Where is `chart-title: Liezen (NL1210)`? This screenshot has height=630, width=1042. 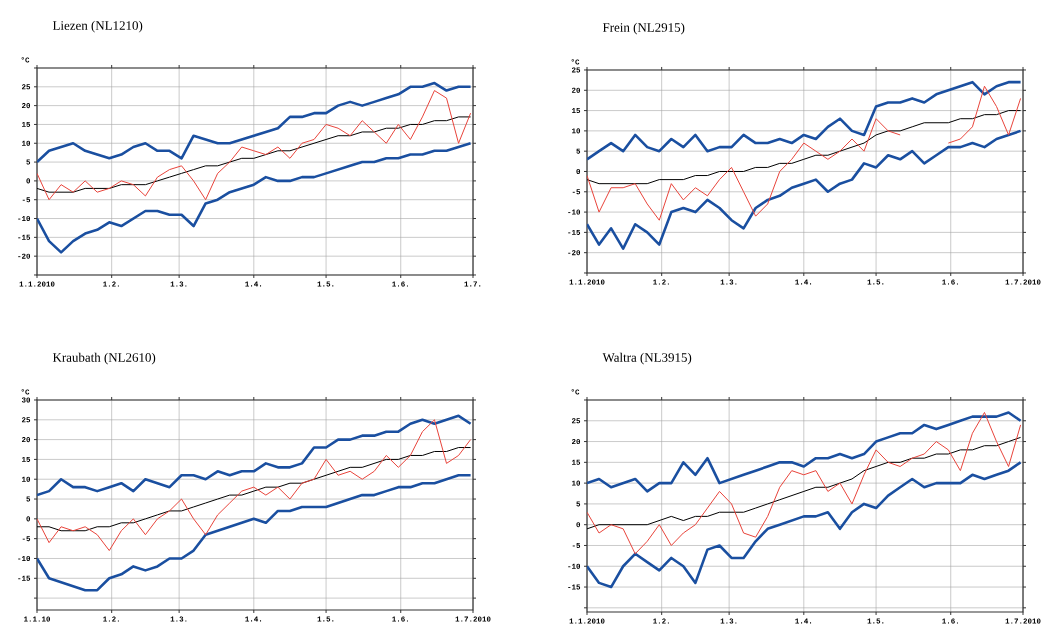
chart-title: Liezen (NL1210) is located at coordinates (97, 26).